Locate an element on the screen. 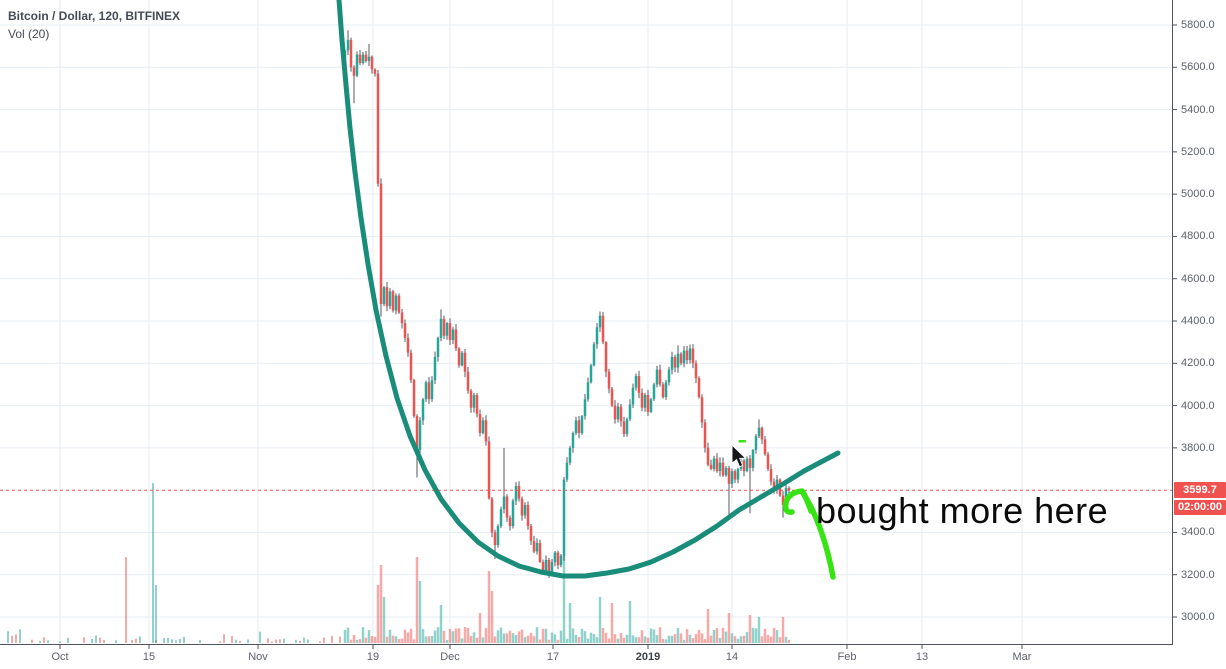  price-axis-label: 4200.0 is located at coordinates (1198, 363).